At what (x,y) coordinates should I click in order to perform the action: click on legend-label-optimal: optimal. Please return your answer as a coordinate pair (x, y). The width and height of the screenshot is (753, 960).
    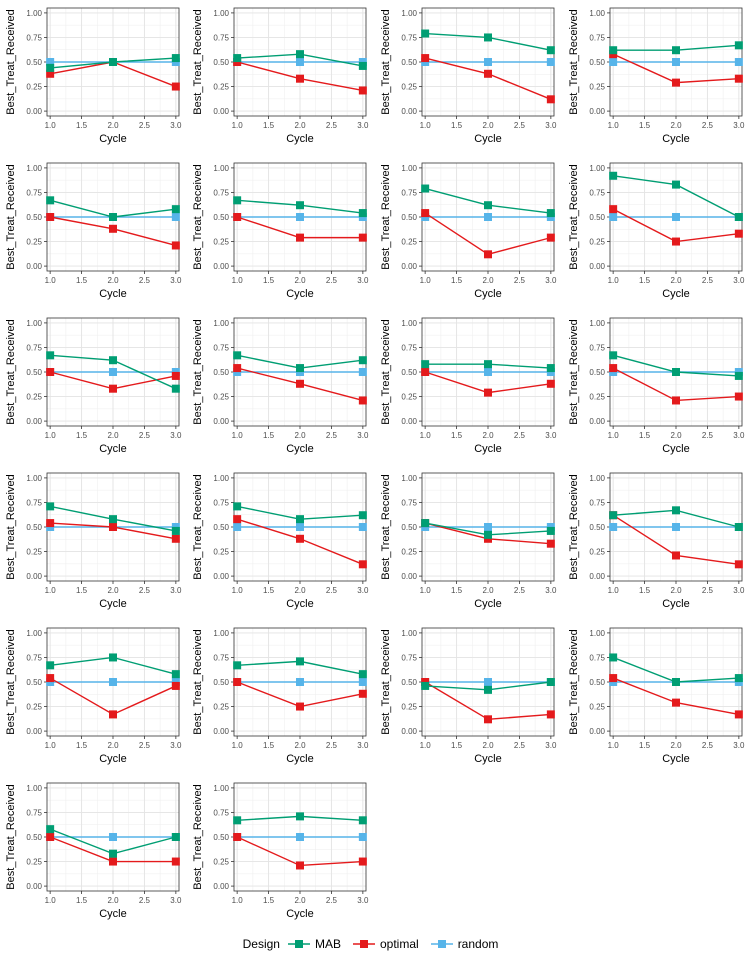
    Looking at the image, I should click on (399, 944).